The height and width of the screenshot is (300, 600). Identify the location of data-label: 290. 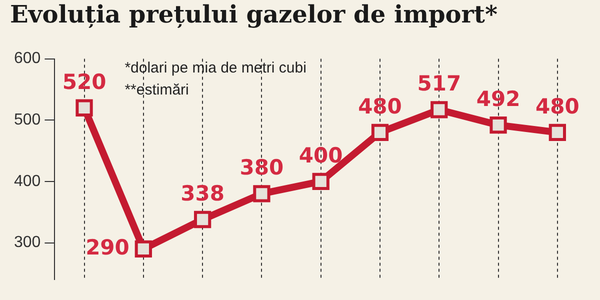
(108, 247).